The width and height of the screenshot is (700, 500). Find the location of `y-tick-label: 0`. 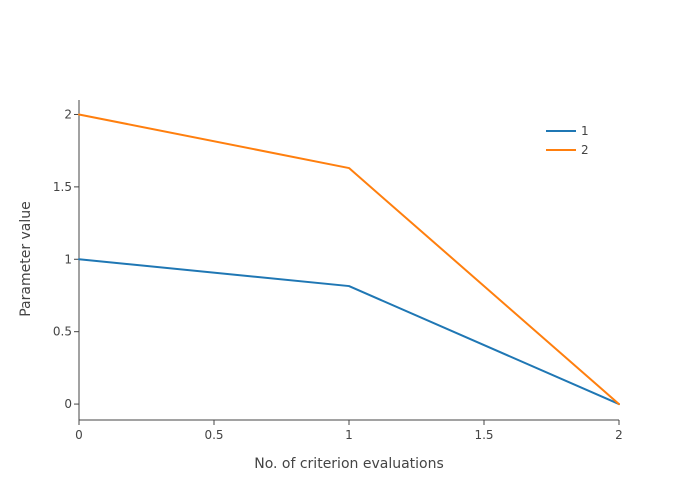

y-tick-label: 0 is located at coordinates (68, 404).